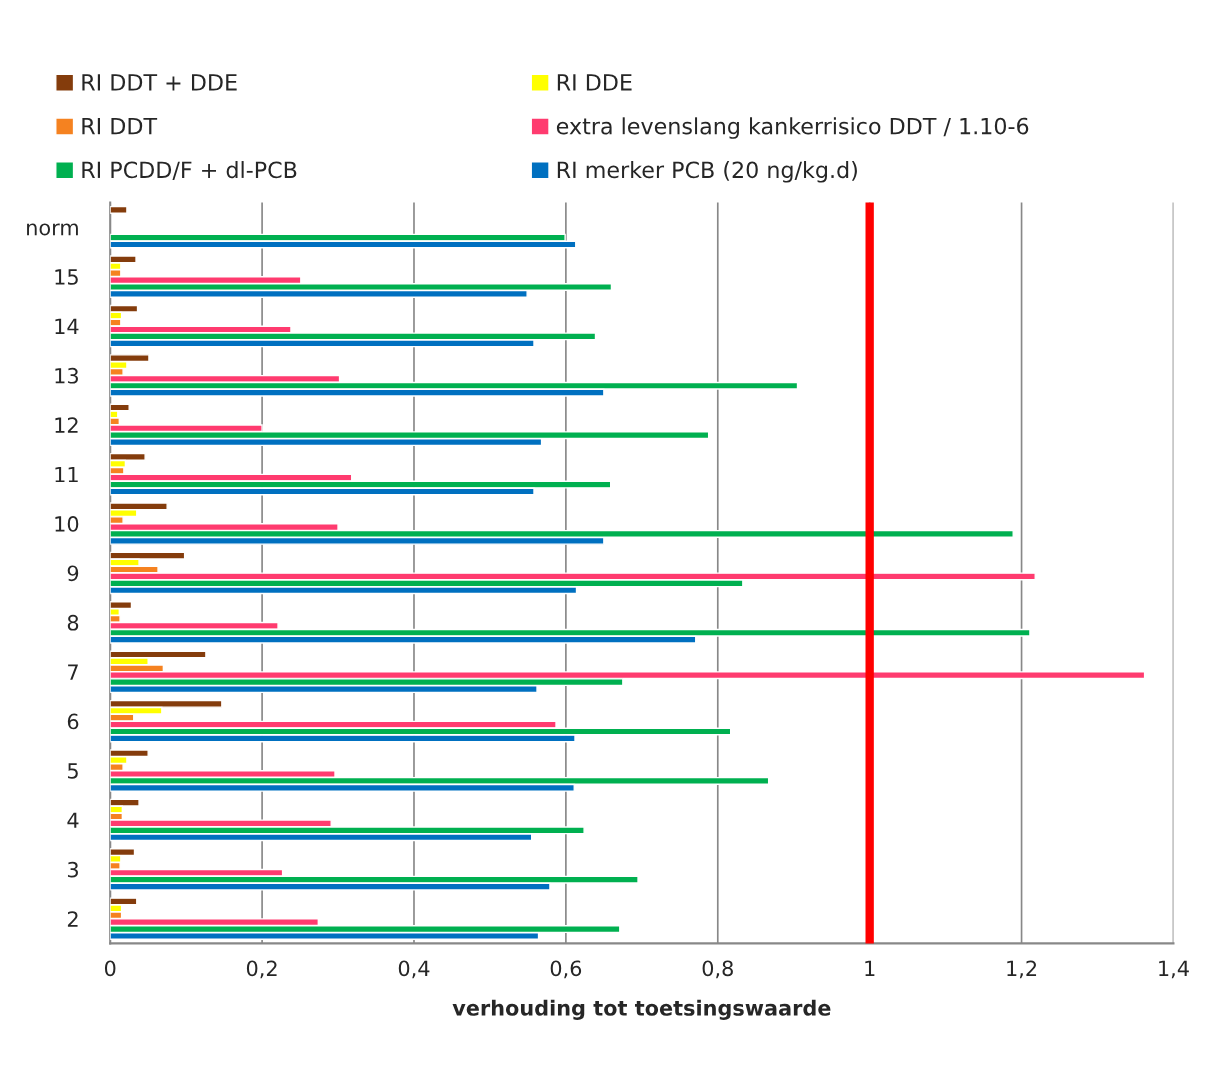  Describe the element at coordinates (52, 229) in the screenshot. I see `y-tick-label: norm` at that location.